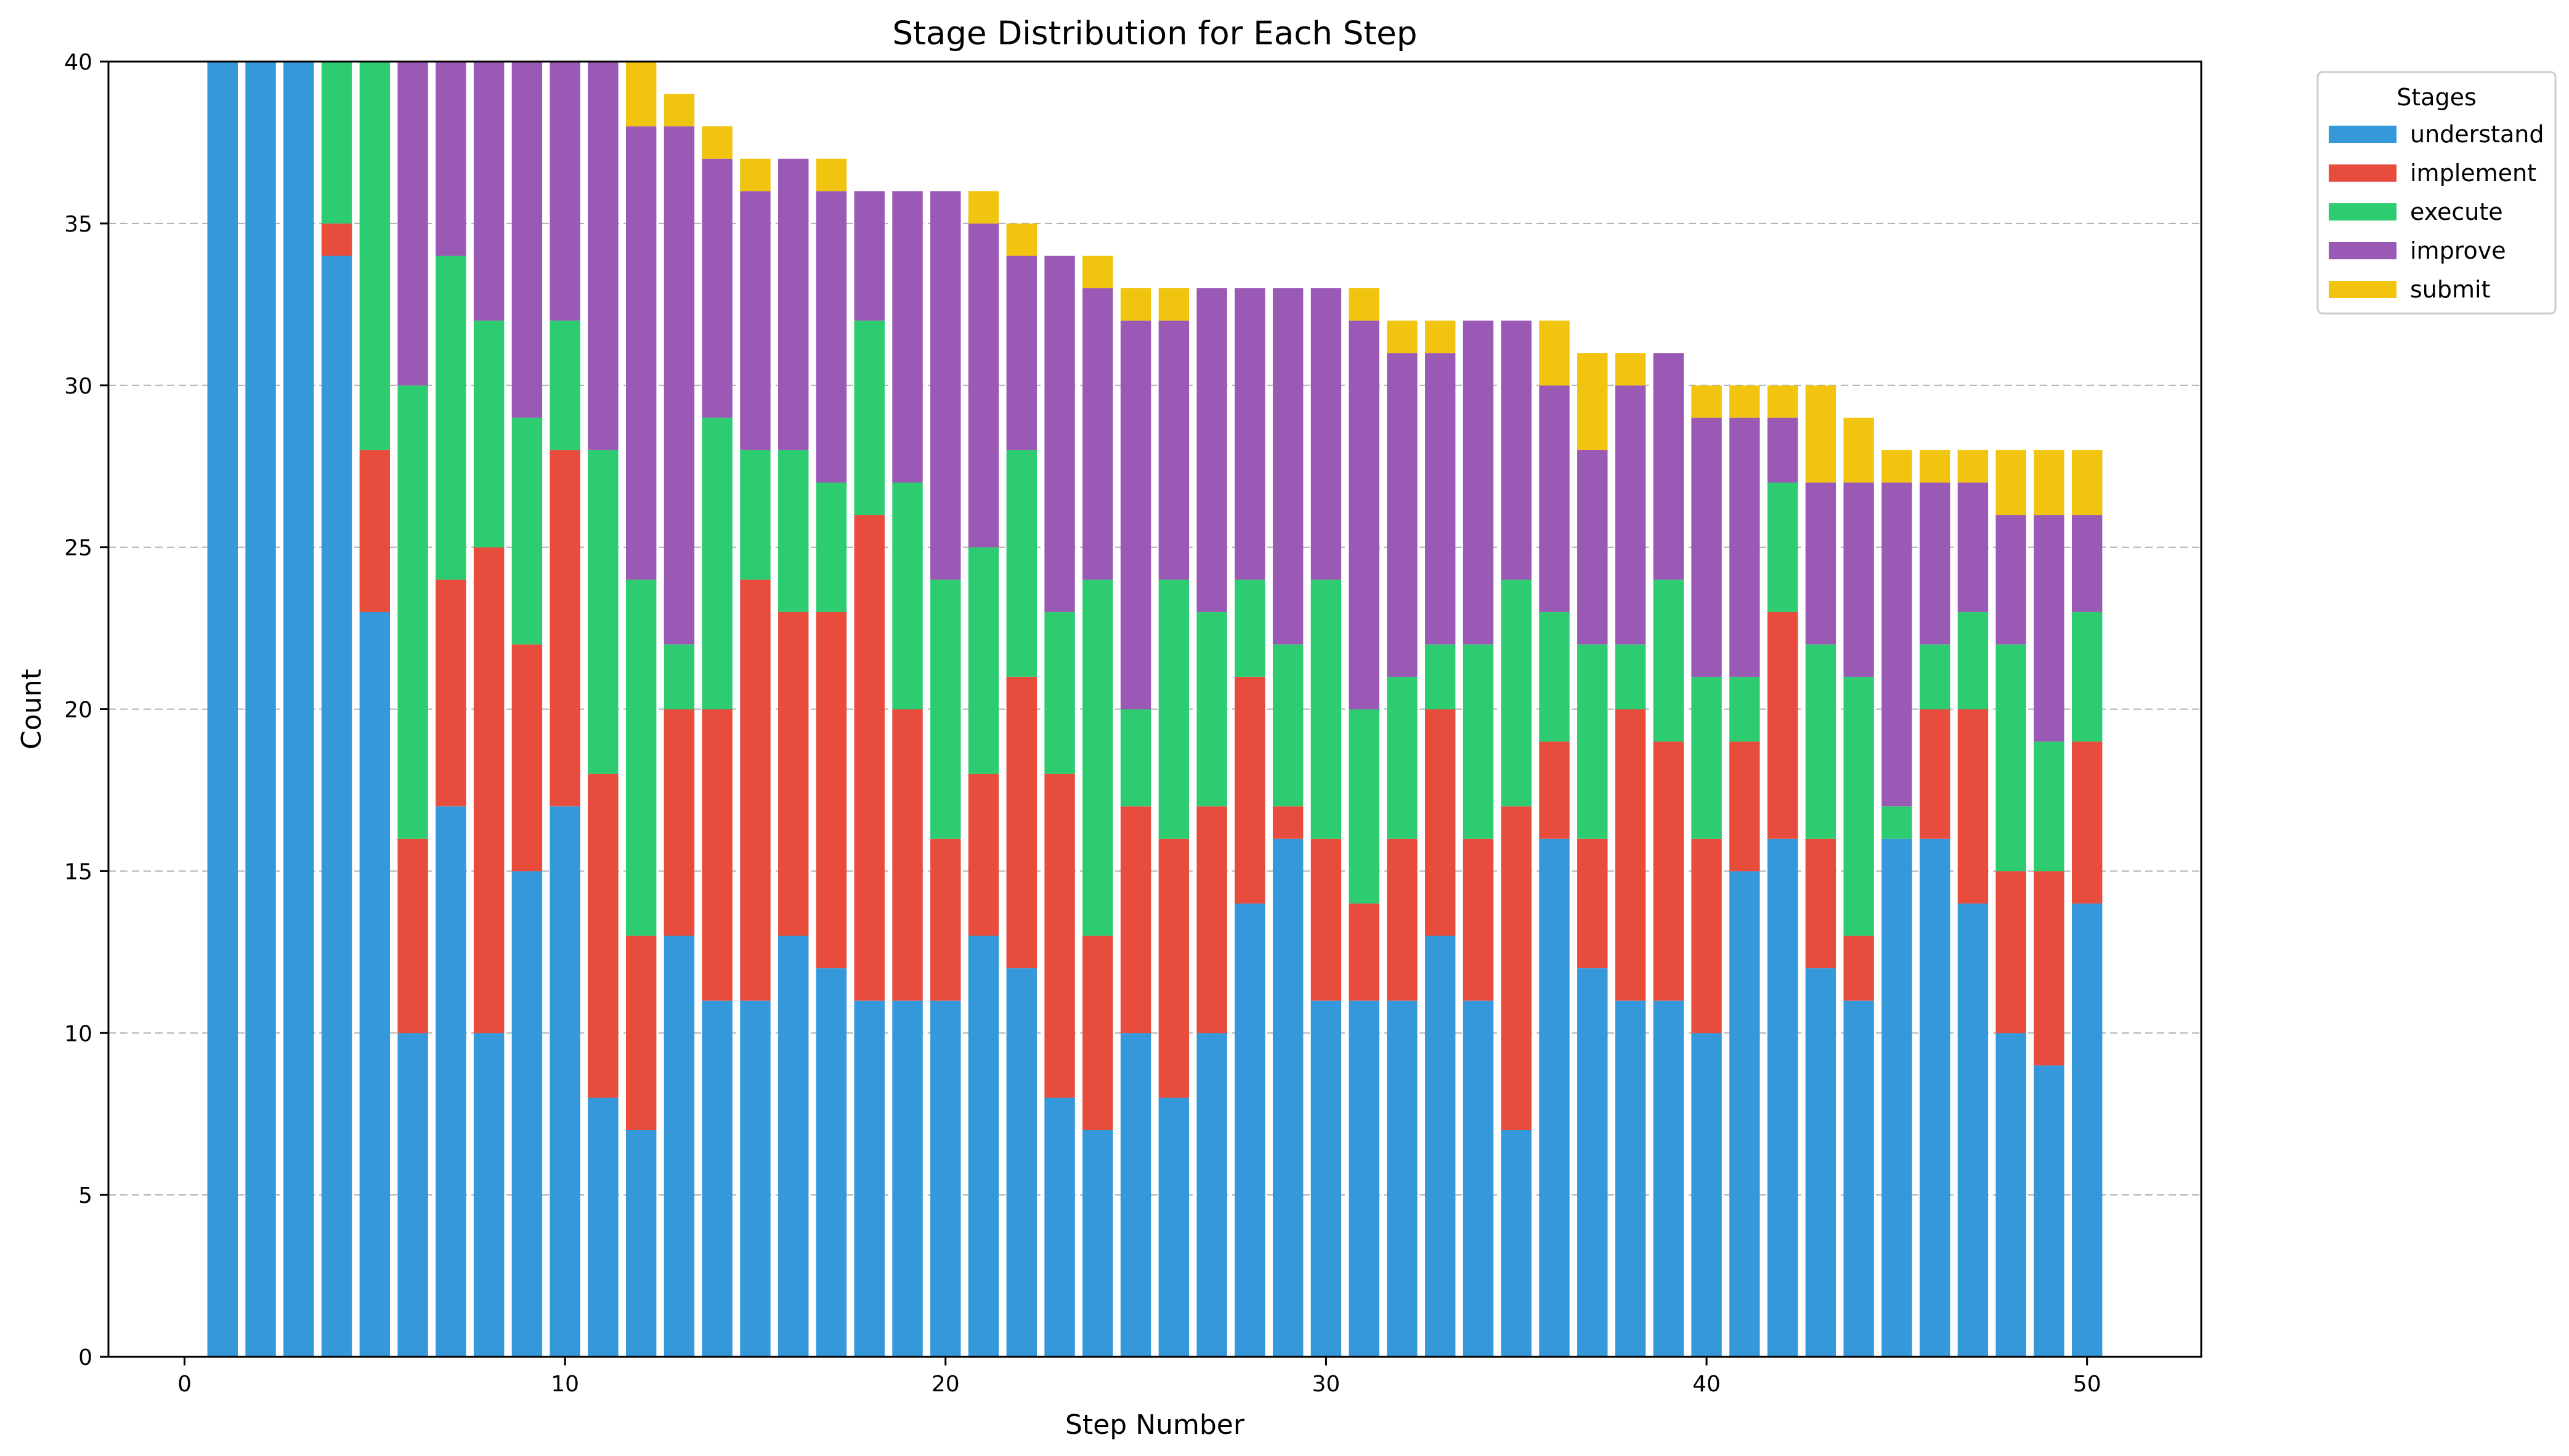 The height and width of the screenshot is (1456, 2569). Describe the element at coordinates (1139, 1377) in the screenshot. I see `x-ticks: 0 10 20 30 40 50` at that location.